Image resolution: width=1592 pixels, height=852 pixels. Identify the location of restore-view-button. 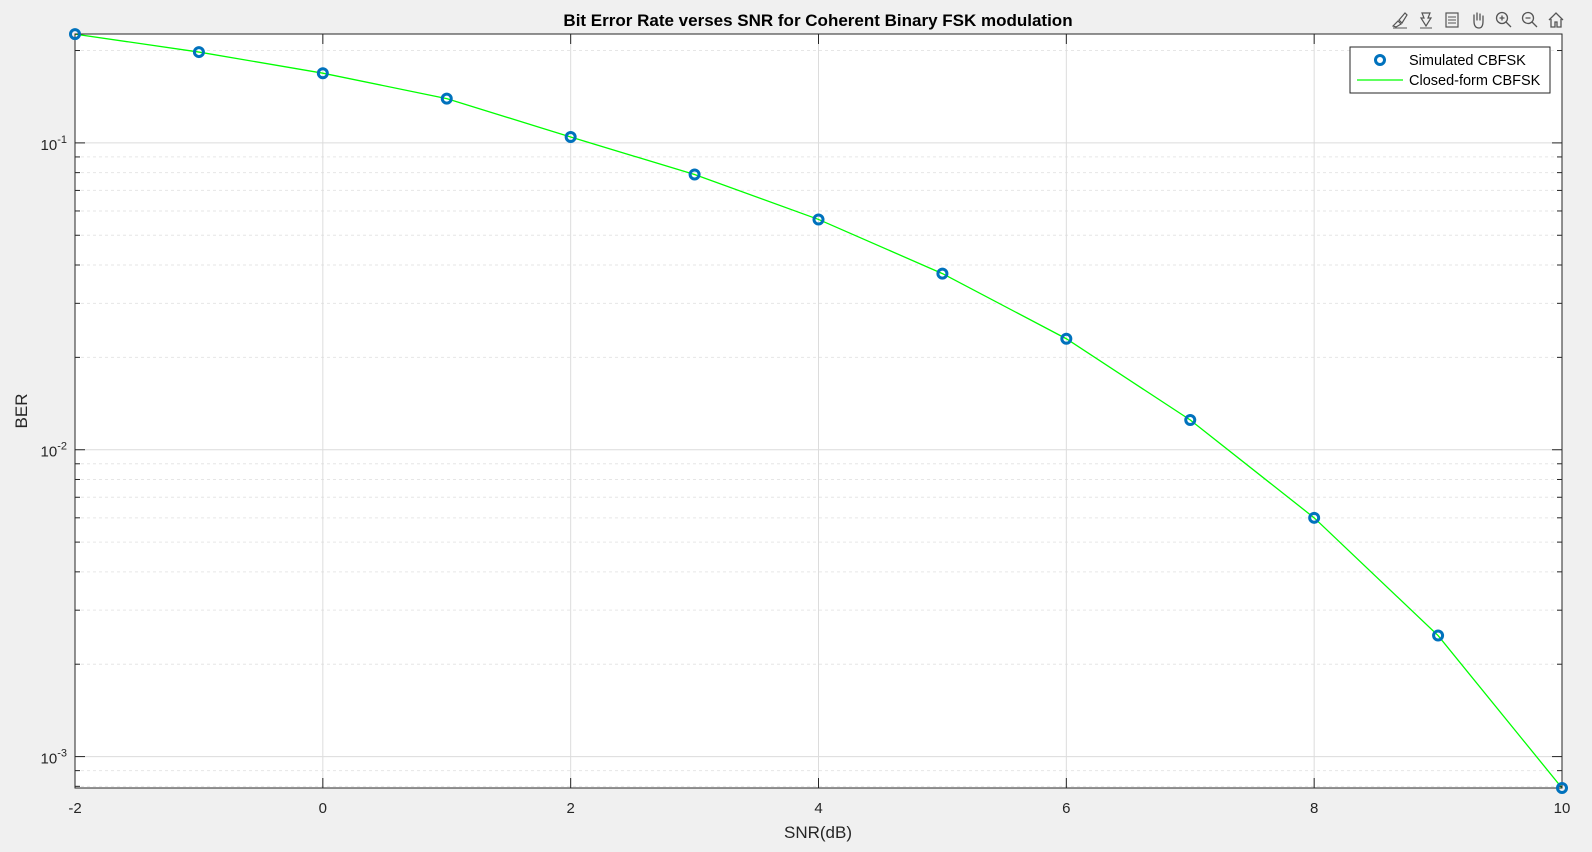
(1452, 20).